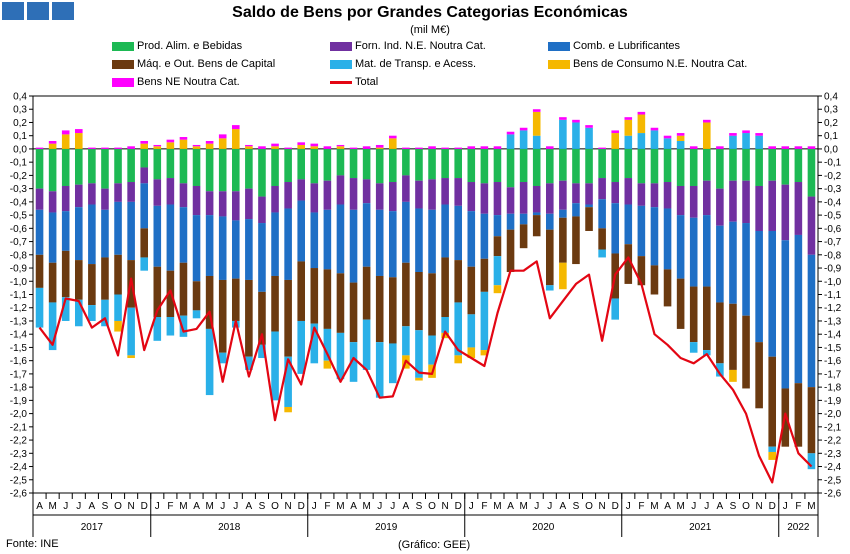  I want to click on y-tick-label-left: -1,2, so click(19, 308).